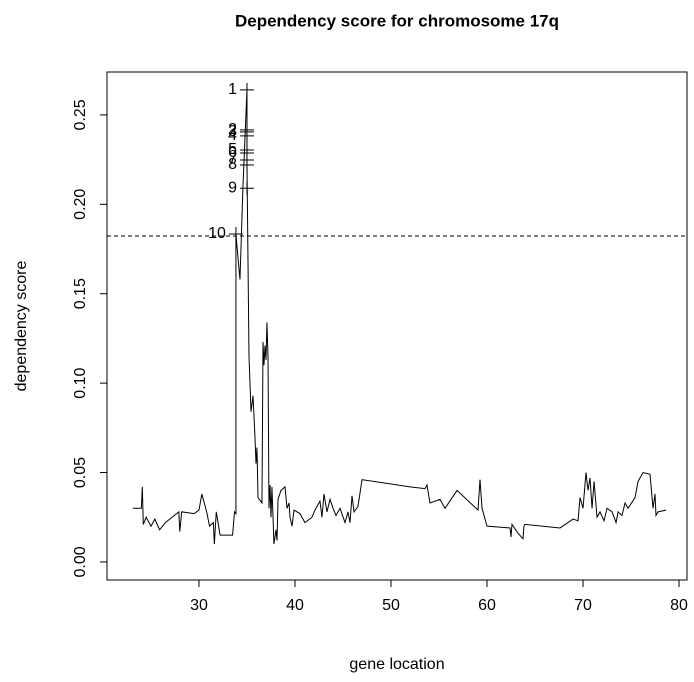 The image size is (694, 682). Describe the element at coordinates (232, 187) in the screenshot. I see `gene-label: 9` at that location.